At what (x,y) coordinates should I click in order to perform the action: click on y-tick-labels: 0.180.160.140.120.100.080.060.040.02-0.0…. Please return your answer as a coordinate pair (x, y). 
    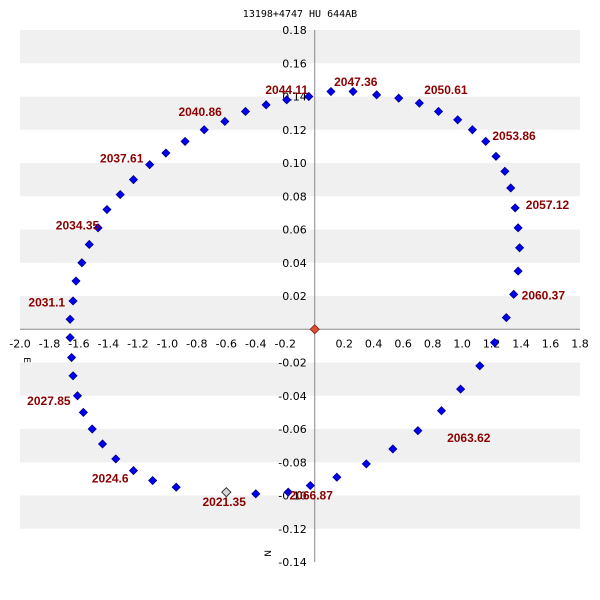
    Looking at the image, I should click on (292, 296).